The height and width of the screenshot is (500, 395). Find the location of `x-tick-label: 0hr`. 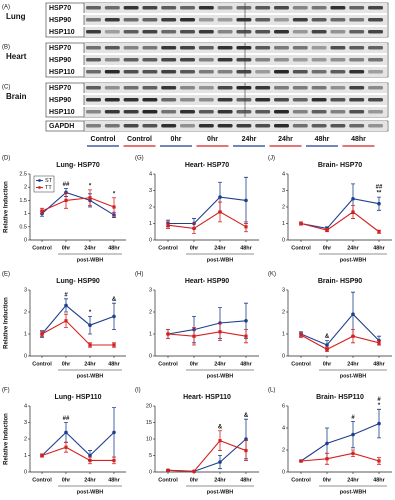

x-tick-label: 0hr is located at coordinates (327, 364).